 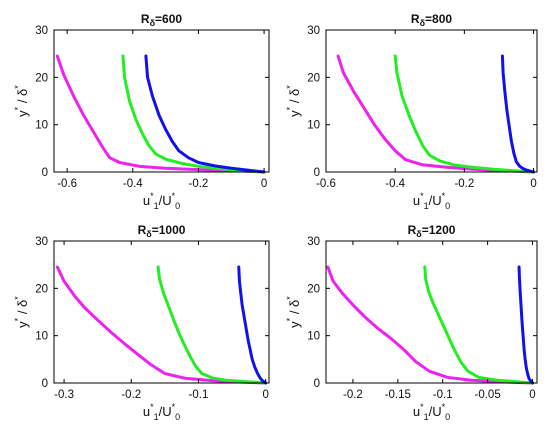 What do you see at coordinates (432, 231) in the screenshot?
I see `chart-title: Rδ=1200` at bounding box center [432, 231].